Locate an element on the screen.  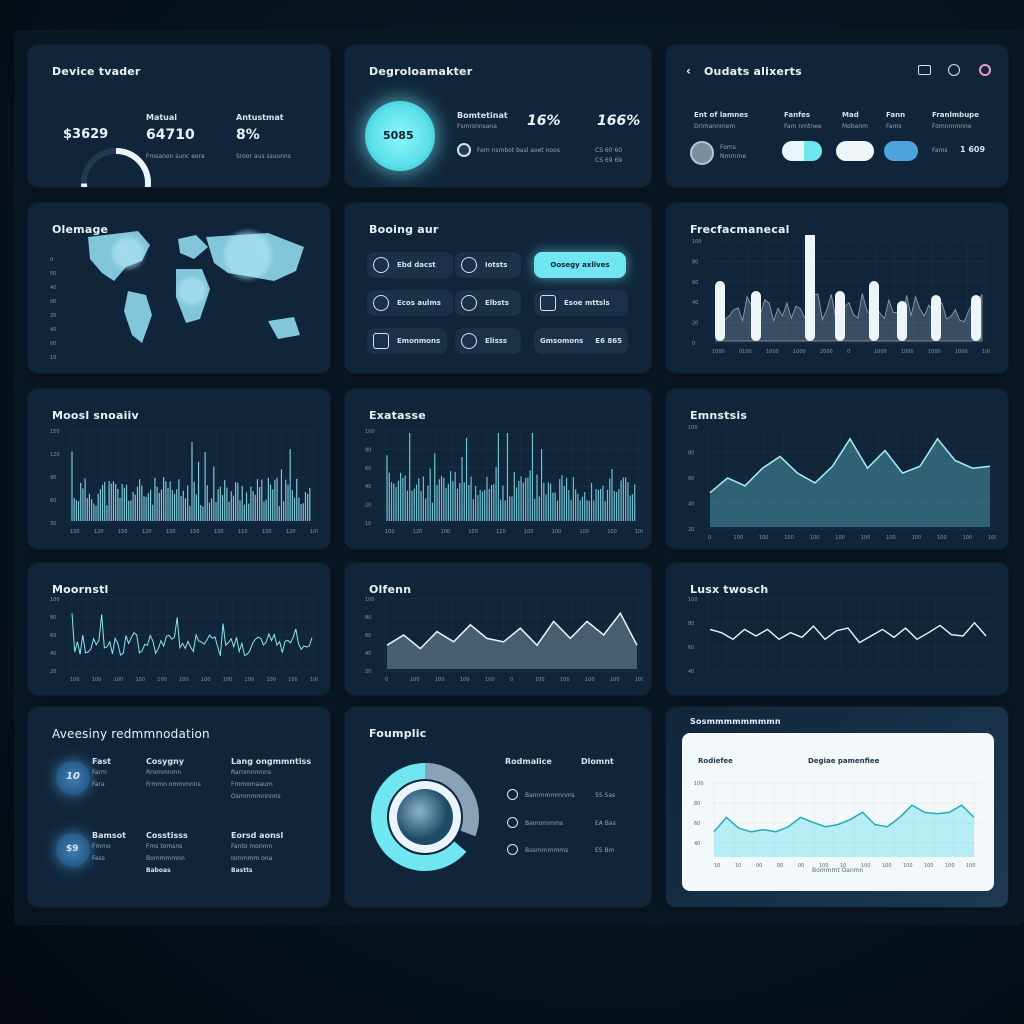
degro-stat-sub: Fsmrsnnsana is located at coordinates (477, 126).